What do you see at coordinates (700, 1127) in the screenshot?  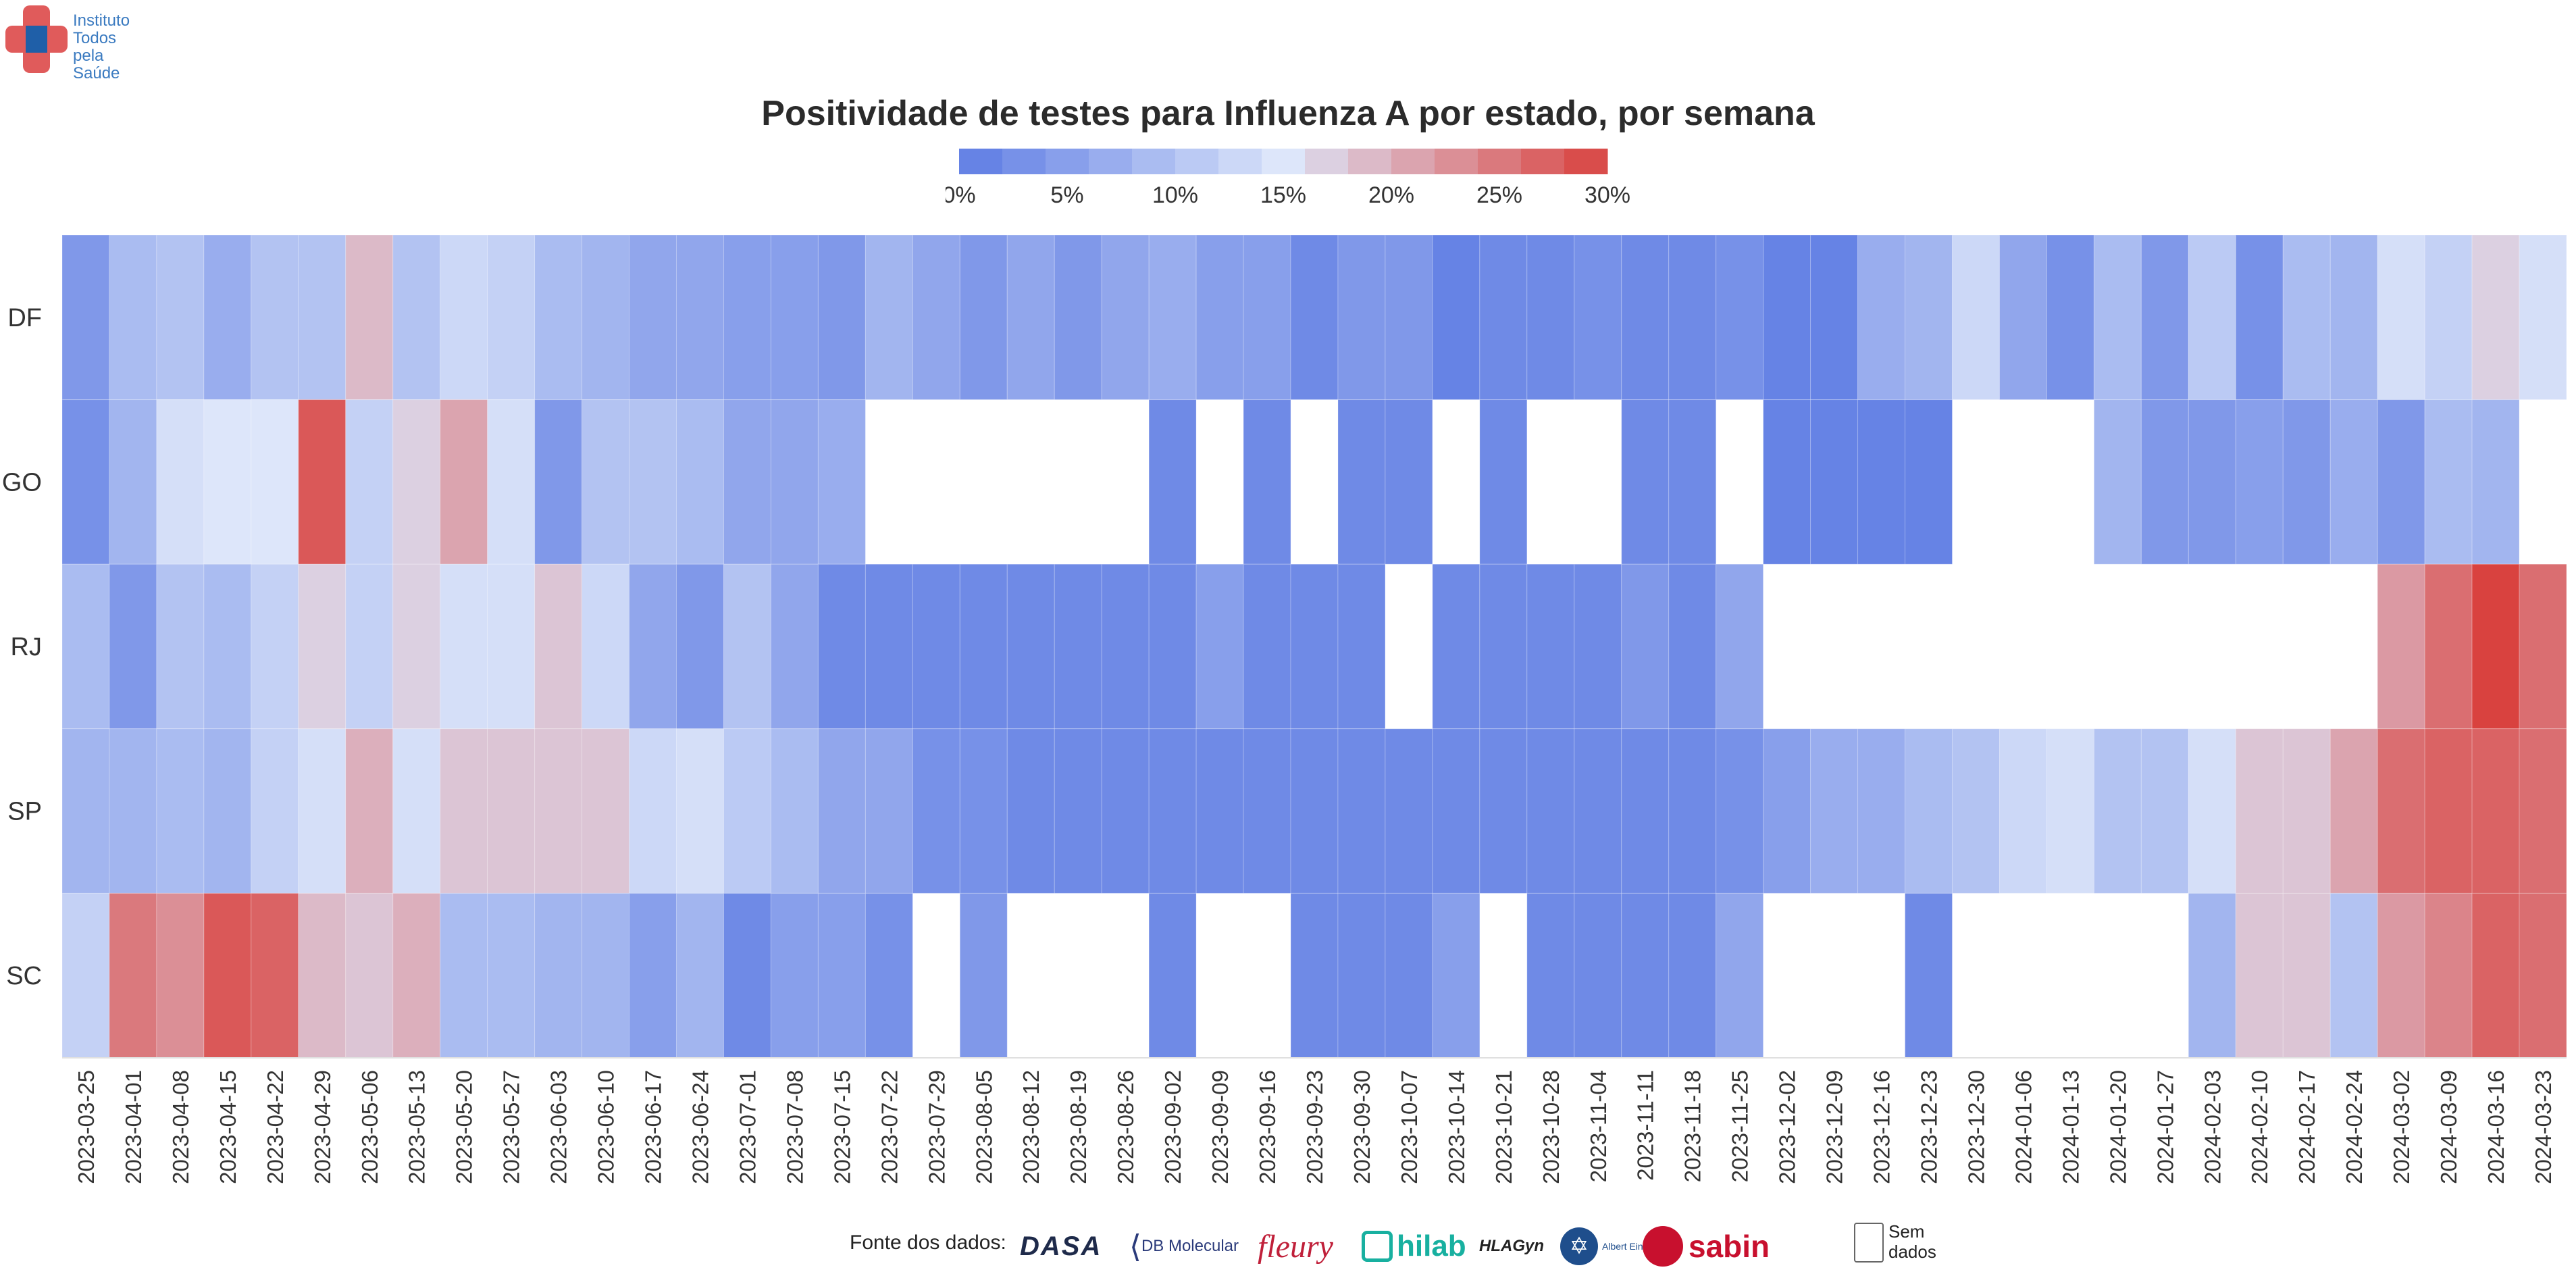 I see `column-label: 2023-06-24` at bounding box center [700, 1127].